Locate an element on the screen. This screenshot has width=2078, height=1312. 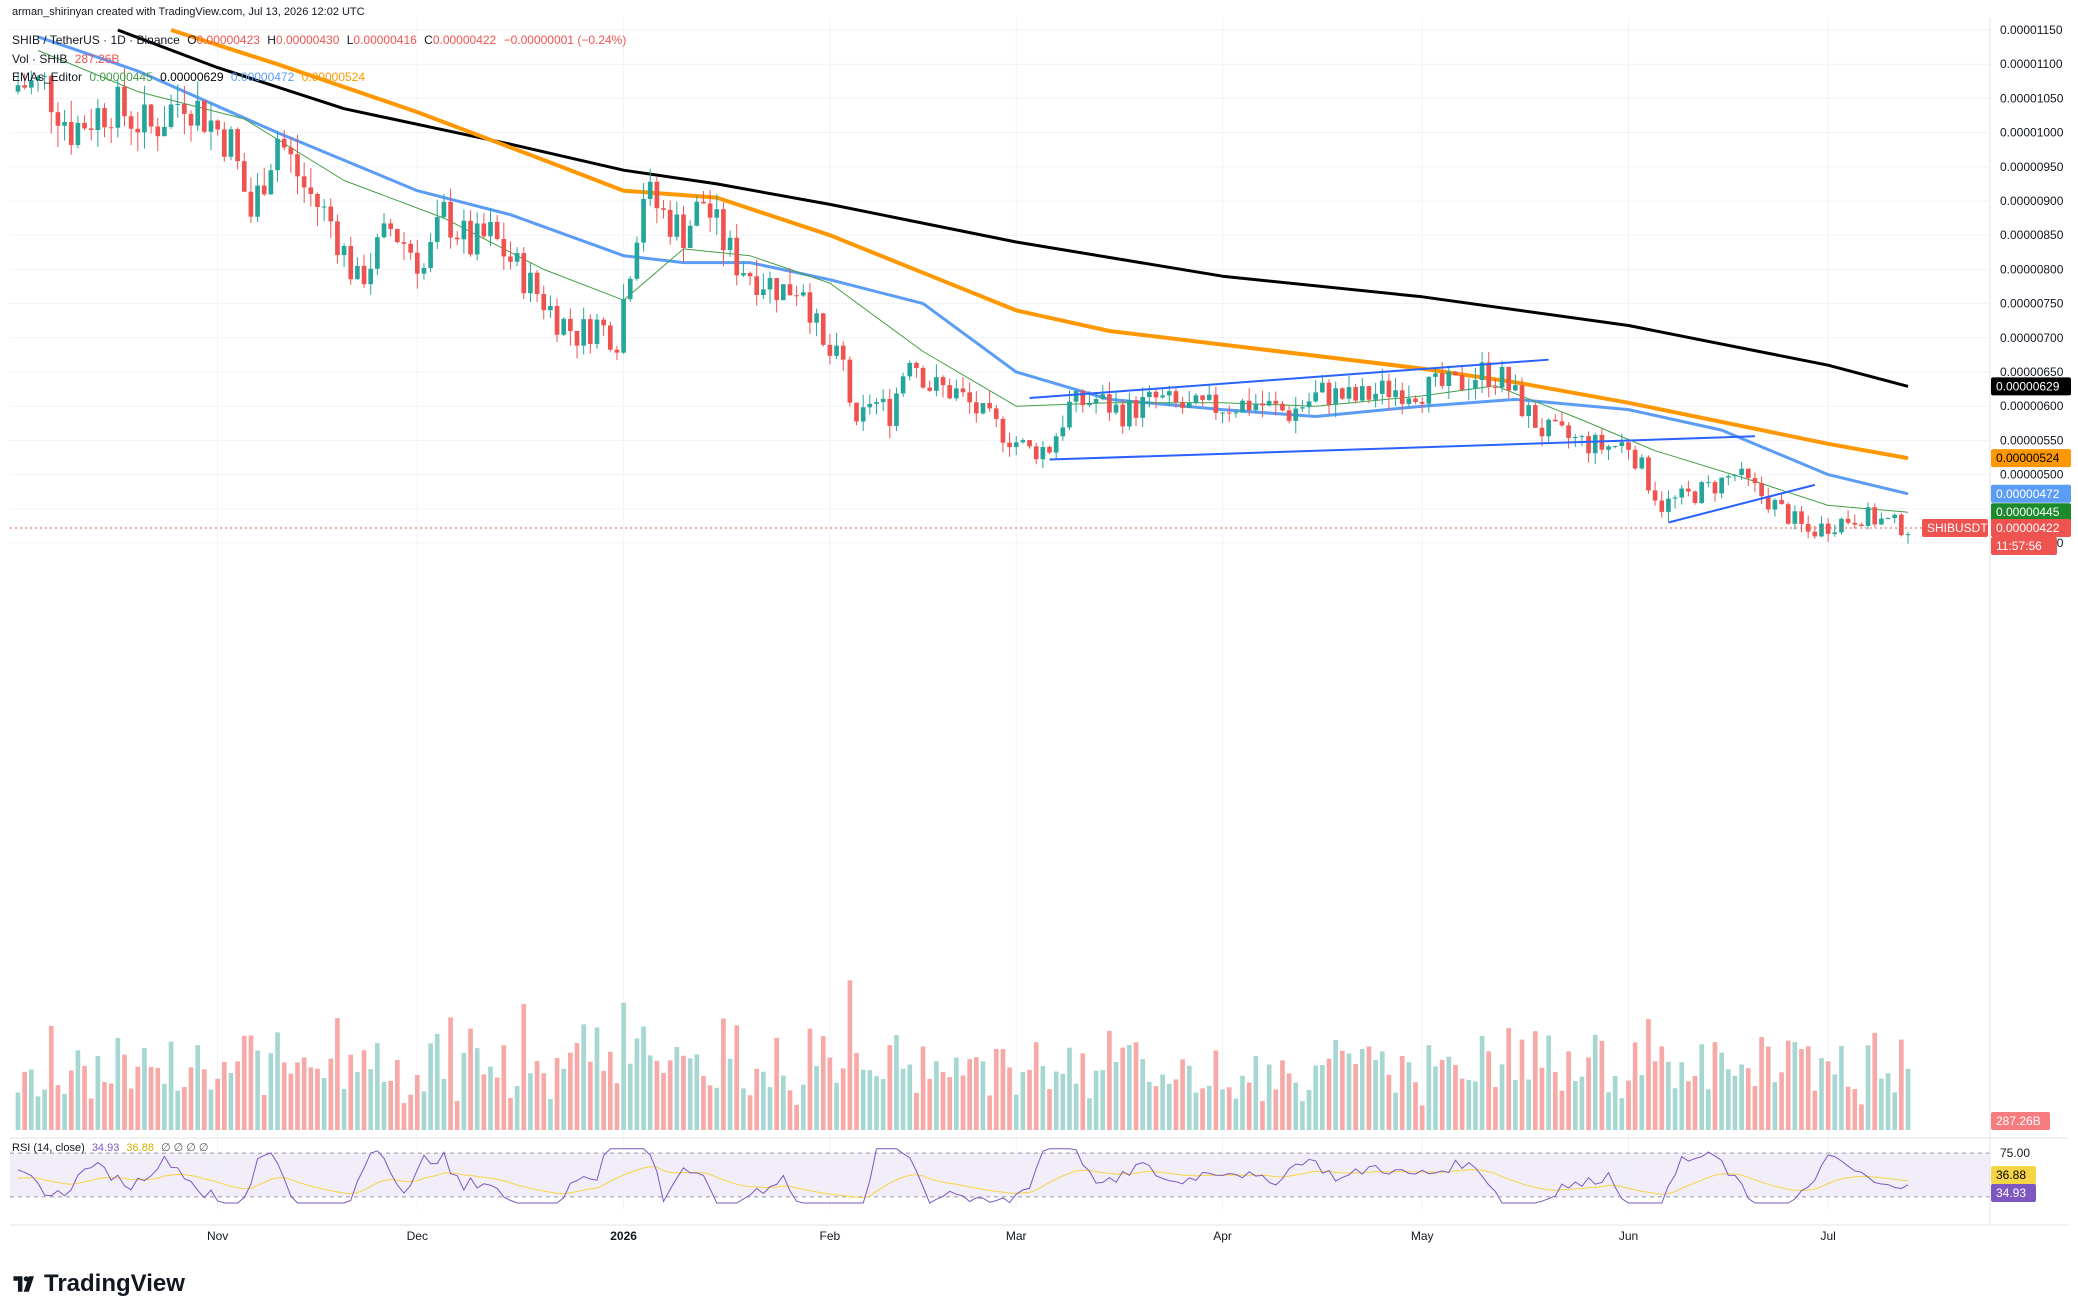
ema20-tag: 0.00000445 is located at coordinates (2028, 512).